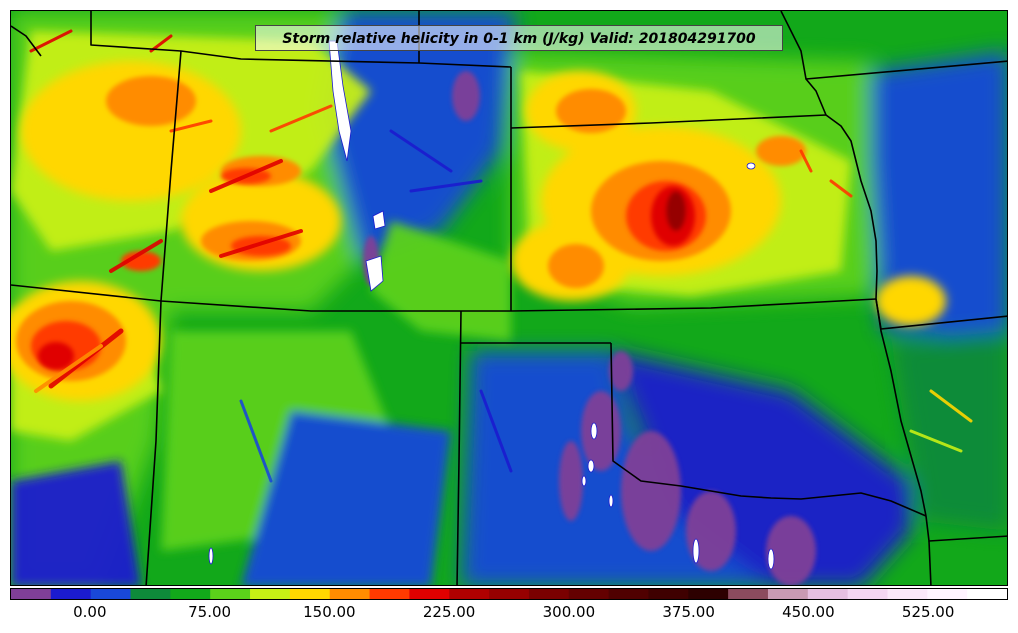 Image resolution: width=1018 pixels, height=633 pixels. What do you see at coordinates (90, 612) in the screenshot?
I see `colorbar-label: 0.00` at bounding box center [90, 612].